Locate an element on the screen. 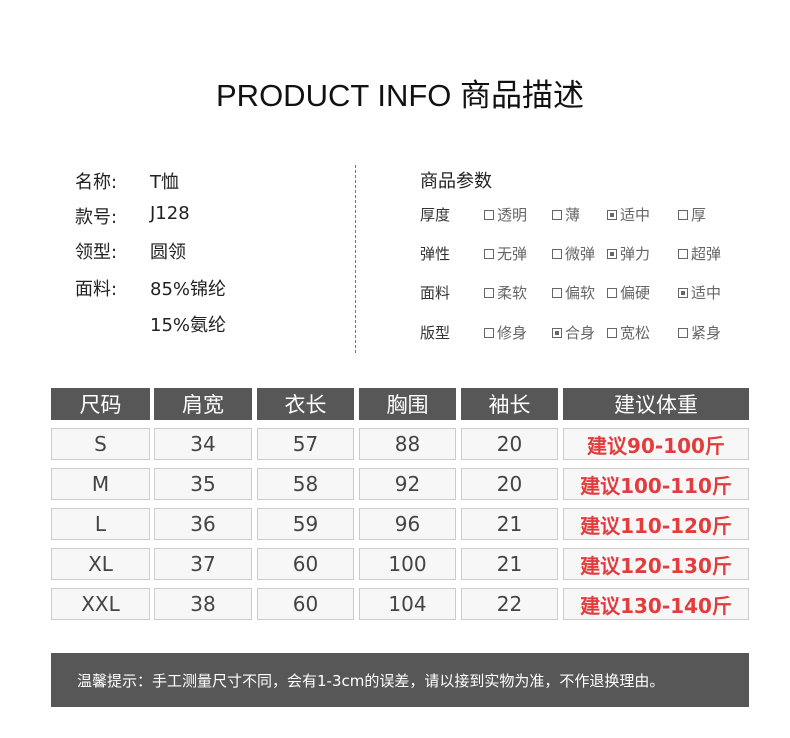 This screenshot has height=738, width=790. table-cell: 92 is located at coordinates (407, 484).